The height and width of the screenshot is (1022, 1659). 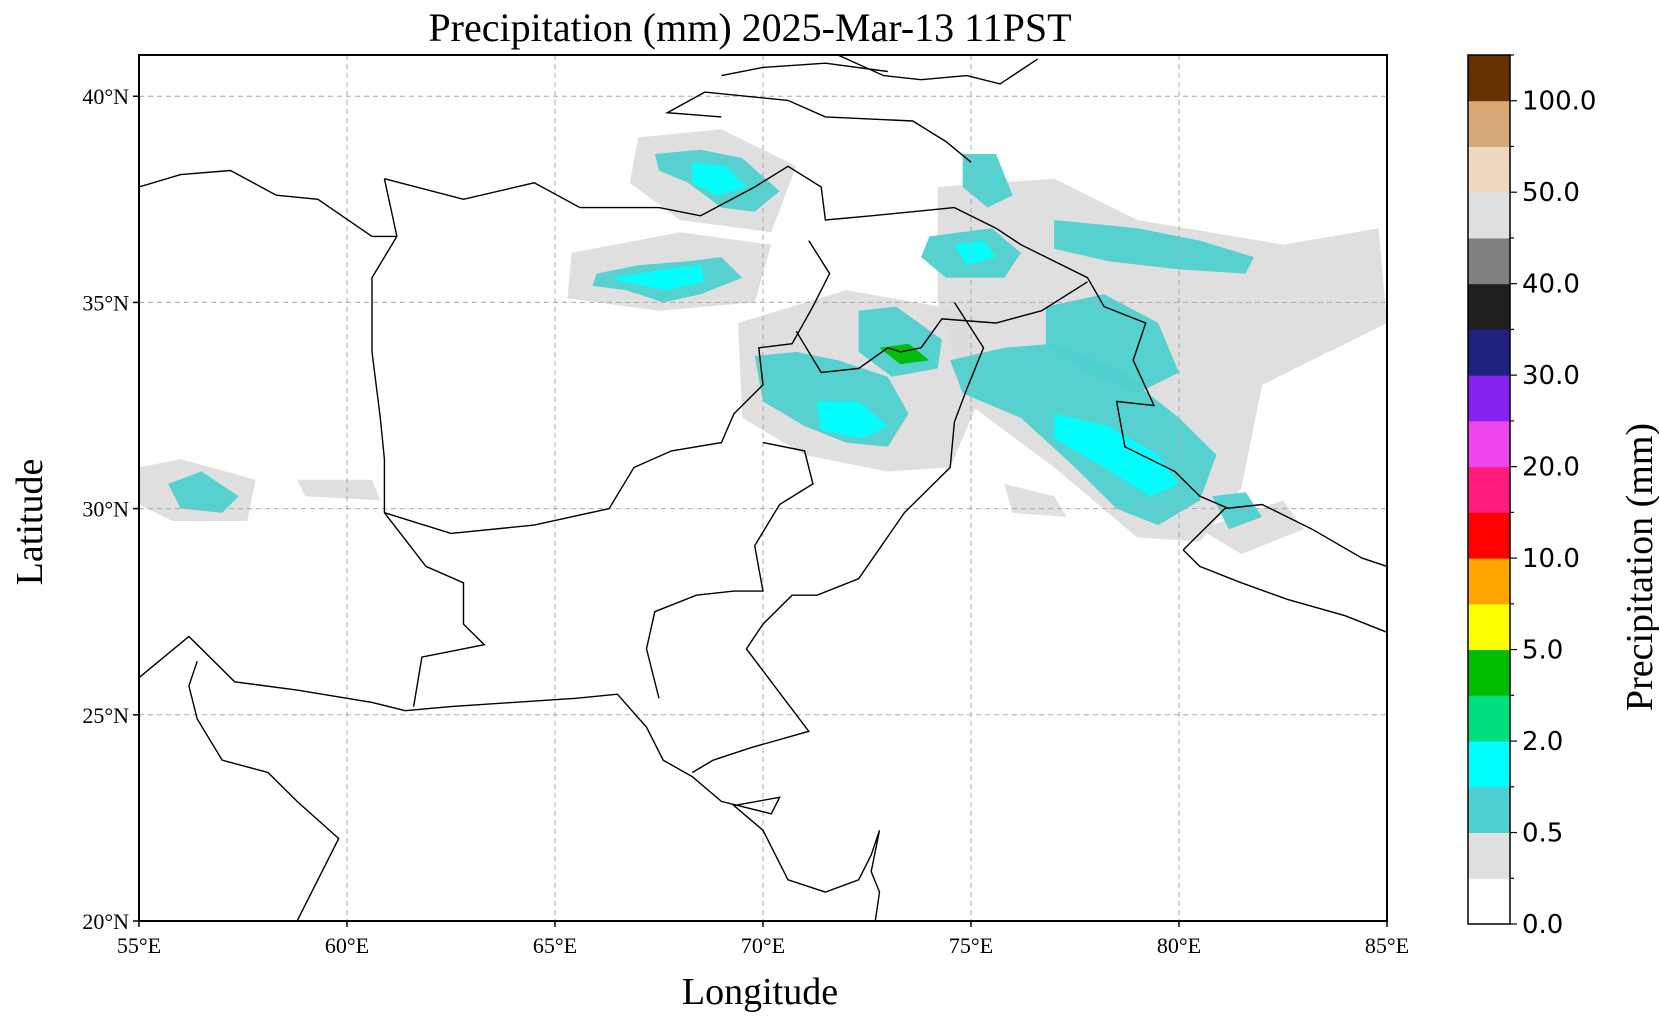 What do you see at coordinates (434, 609) in the screenshot?
I see `border-iran-pakistan` at bounding box center [434, 609].